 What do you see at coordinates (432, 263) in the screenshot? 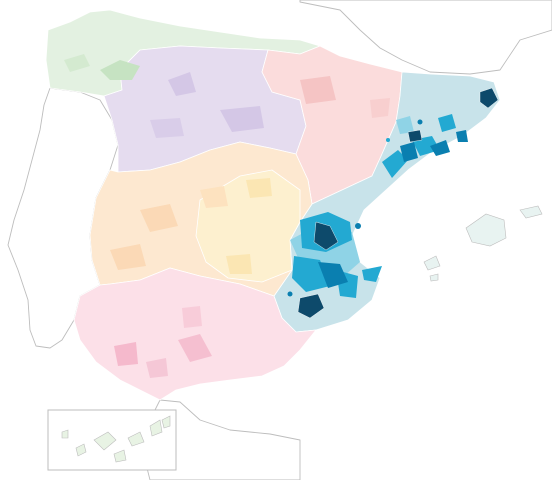
I see `ibiza` at bounding box center [432, 263].